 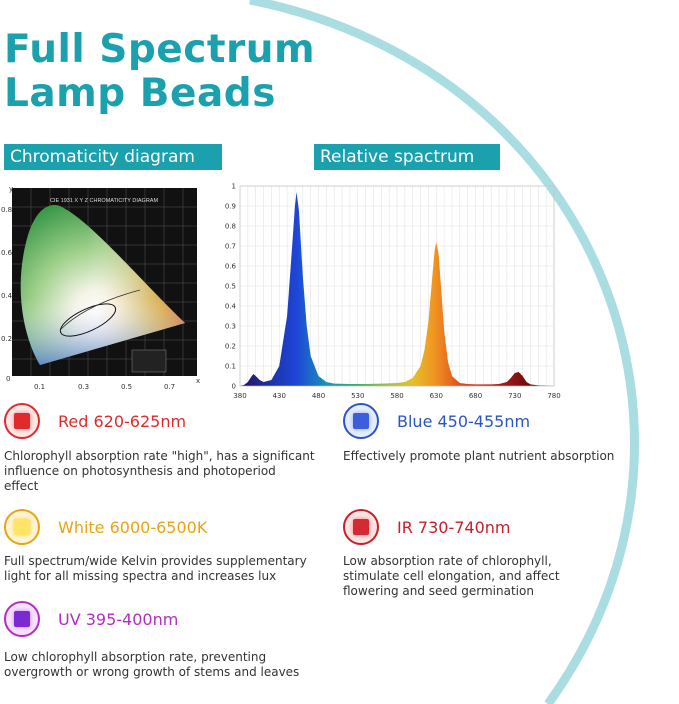 I want to click on plot-frame, so click(x=397, y=286).